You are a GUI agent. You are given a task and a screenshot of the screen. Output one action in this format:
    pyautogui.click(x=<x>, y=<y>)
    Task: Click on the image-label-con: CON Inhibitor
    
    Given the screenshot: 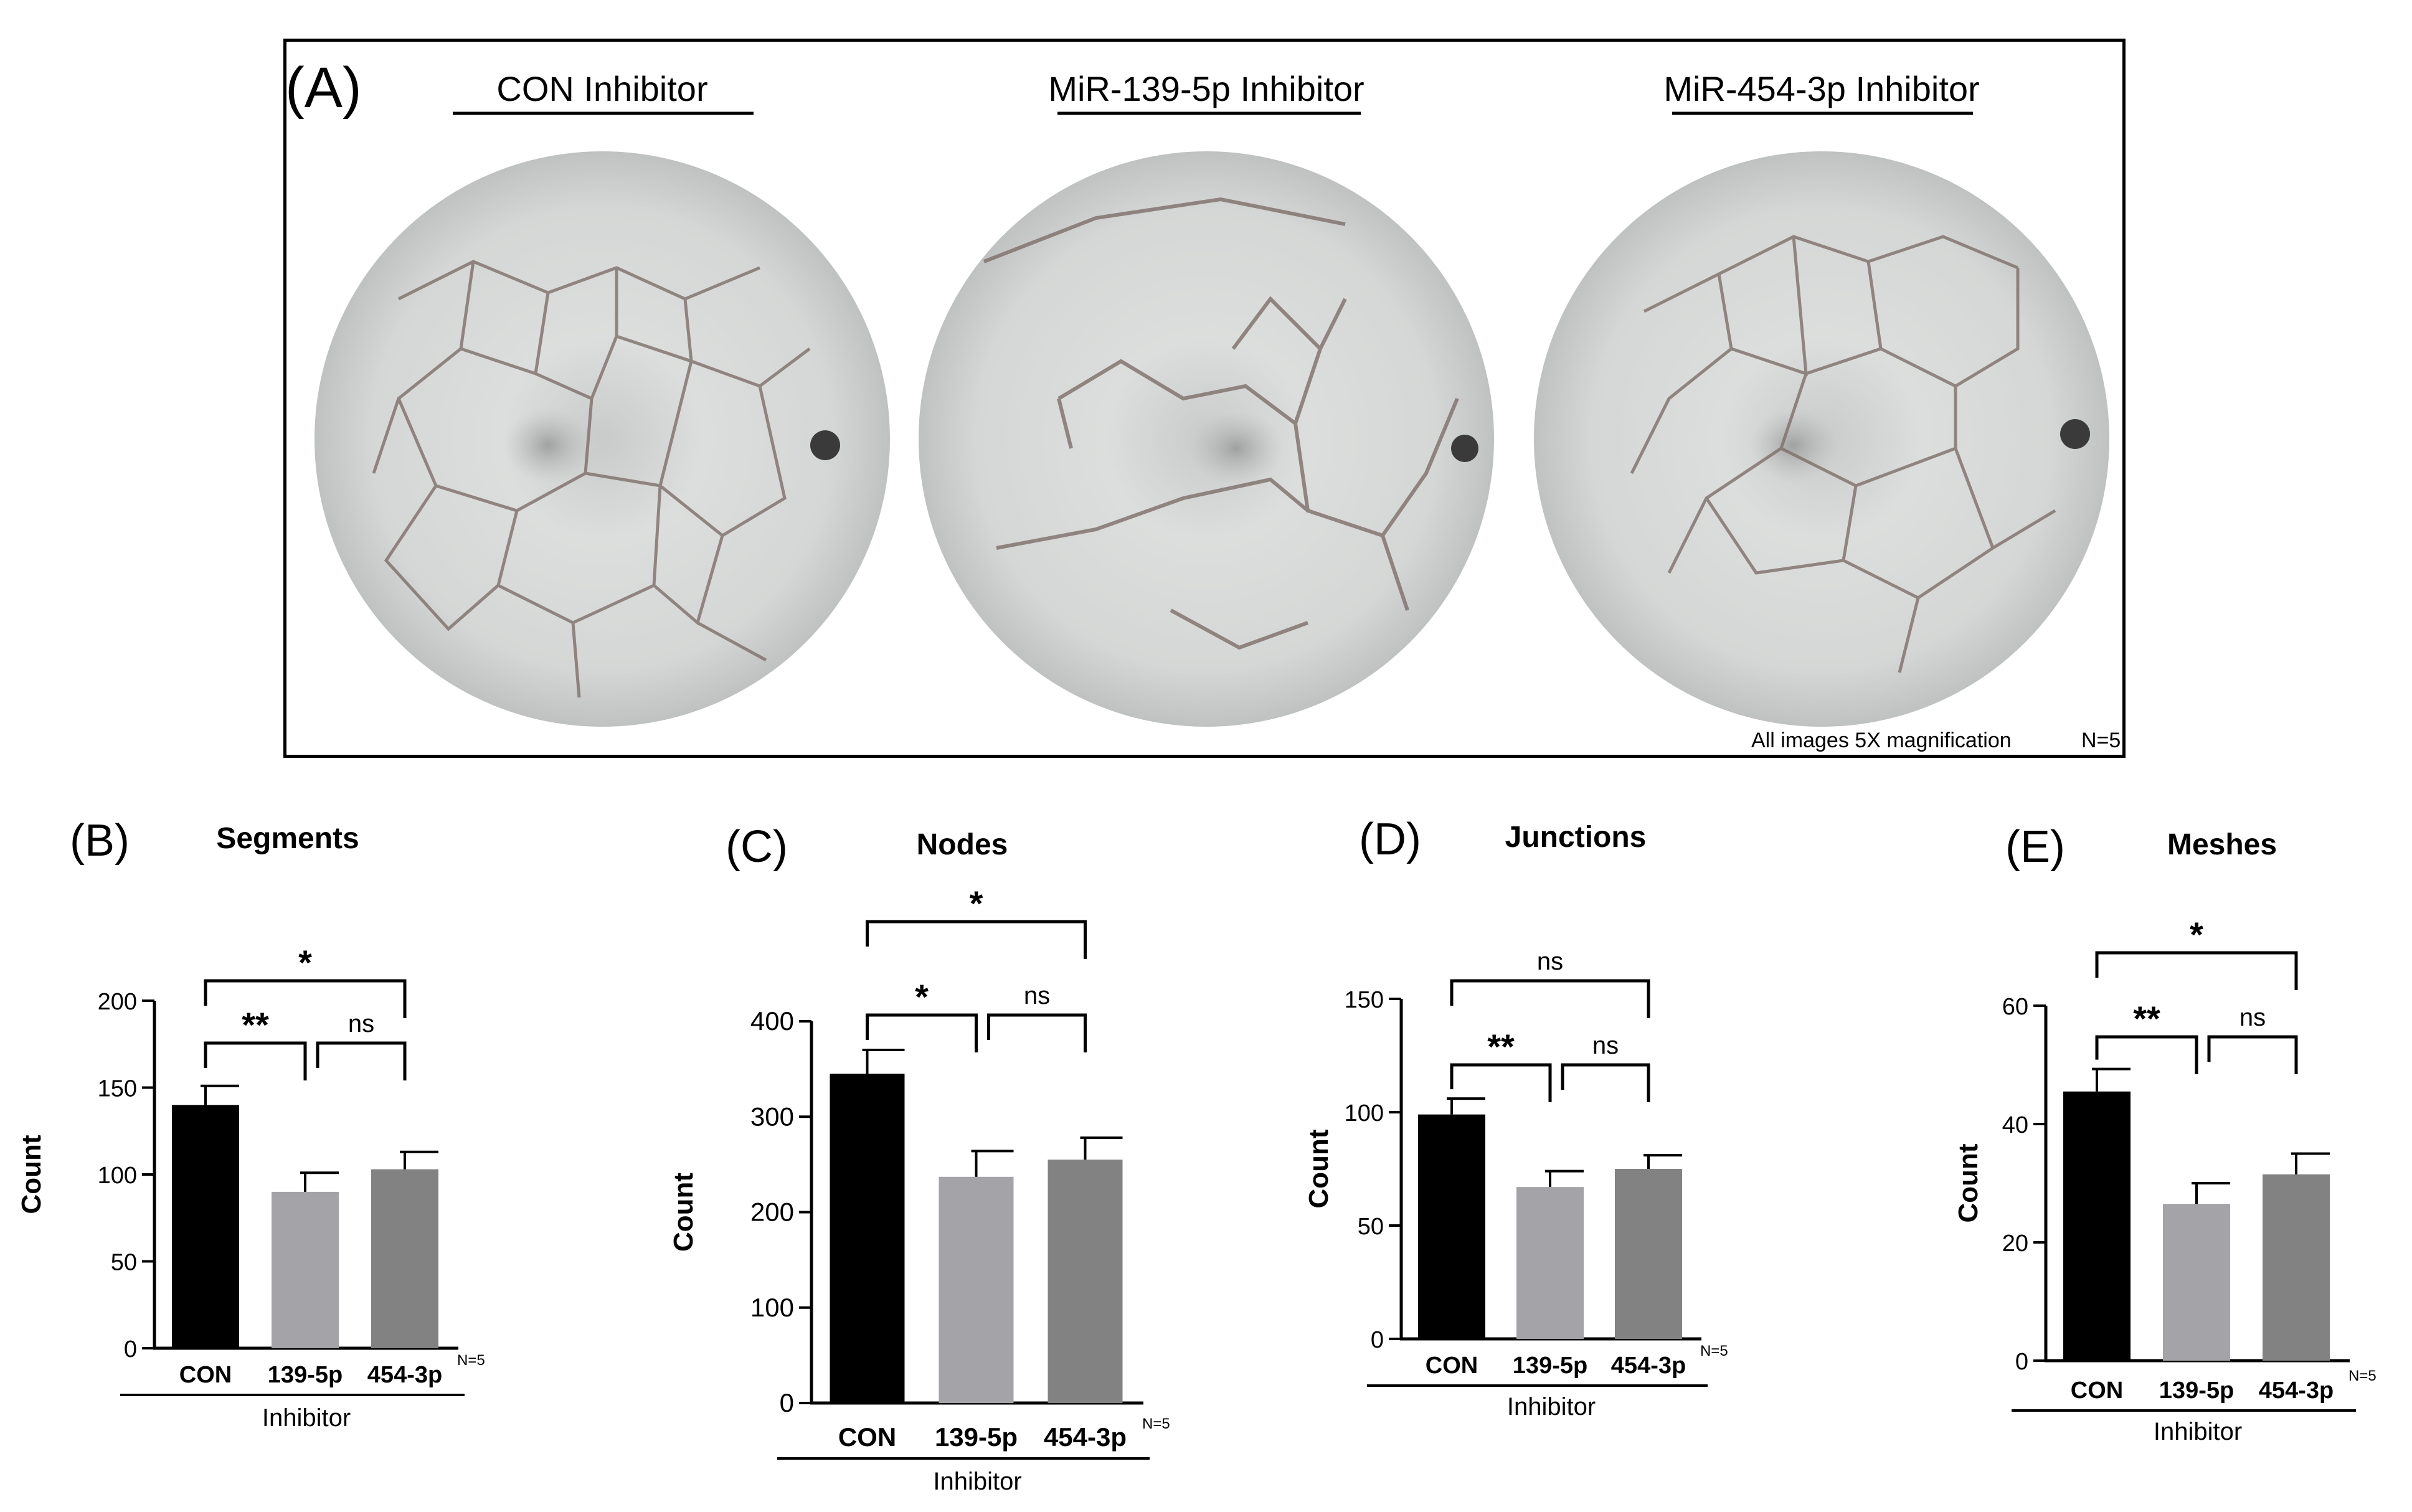 What is the action you would take?
    pyautogui.click(x=602, y=88)
    